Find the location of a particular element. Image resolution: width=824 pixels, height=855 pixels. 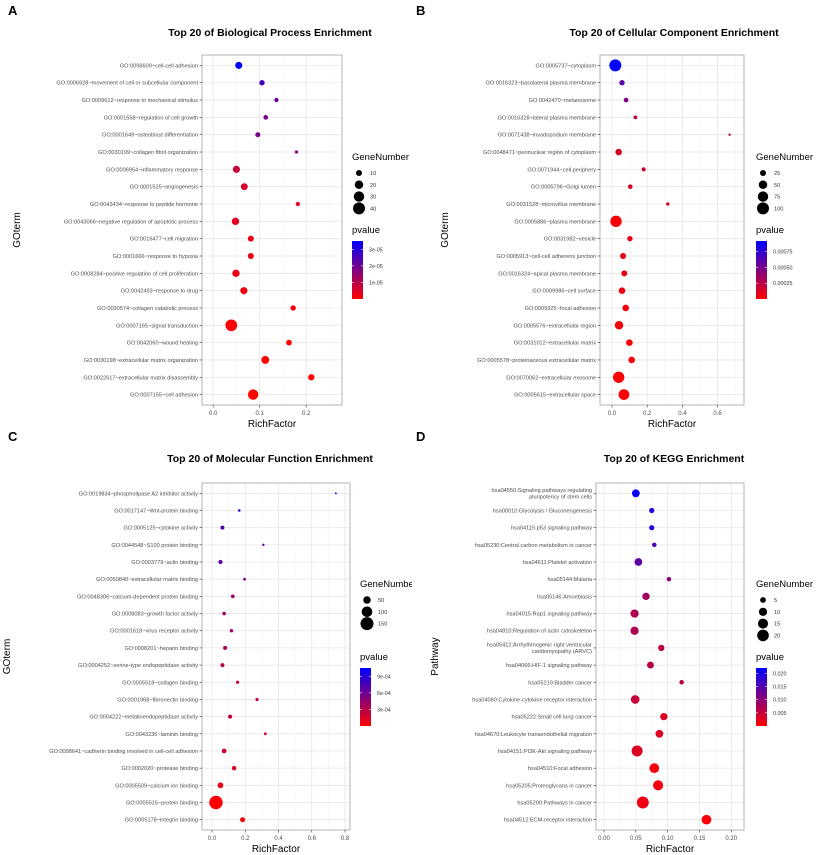

label-line: GO:0005125~cytokine activity is located at coordinates (161, 529).